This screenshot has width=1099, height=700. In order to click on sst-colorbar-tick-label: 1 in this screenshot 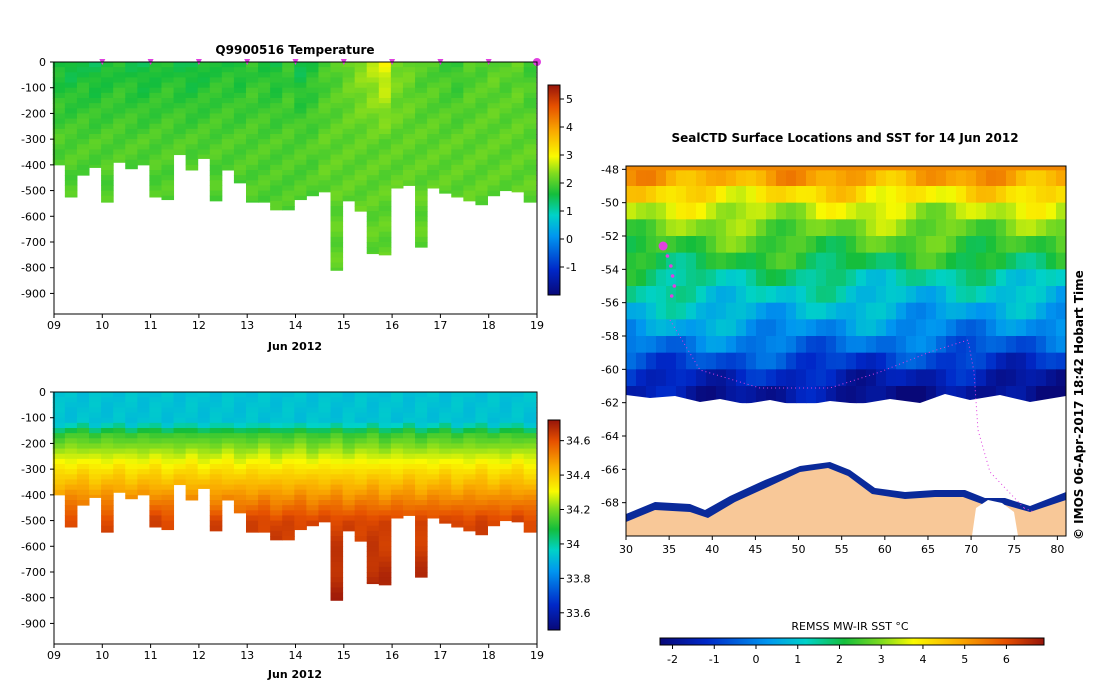, I will do `click(797, 659)`.